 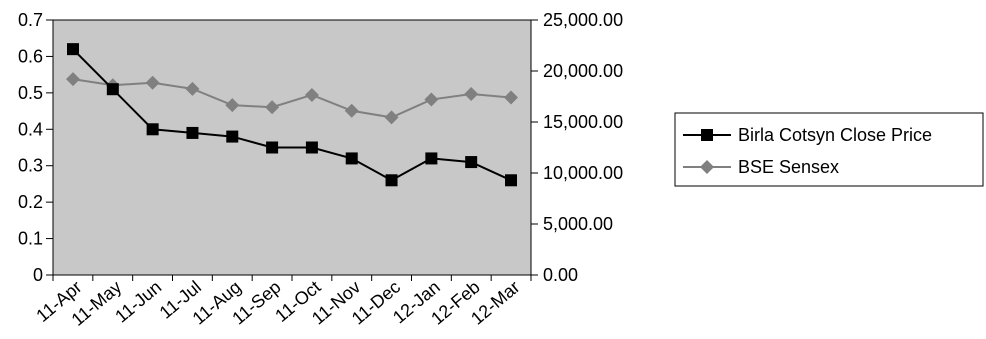 I want to click on left-y-tick-label: 0.1, so click(x=30, y=239).